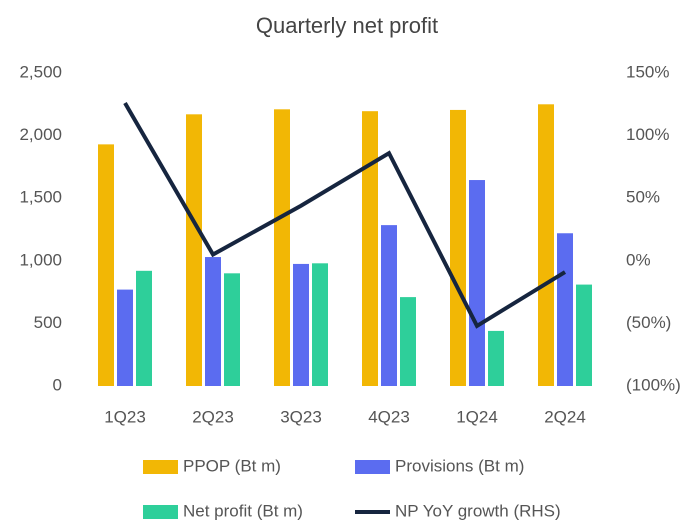 The width and height of the screenshot is (694, 525). I want to click on y2-tick-label: (100%), so click(653, 384).